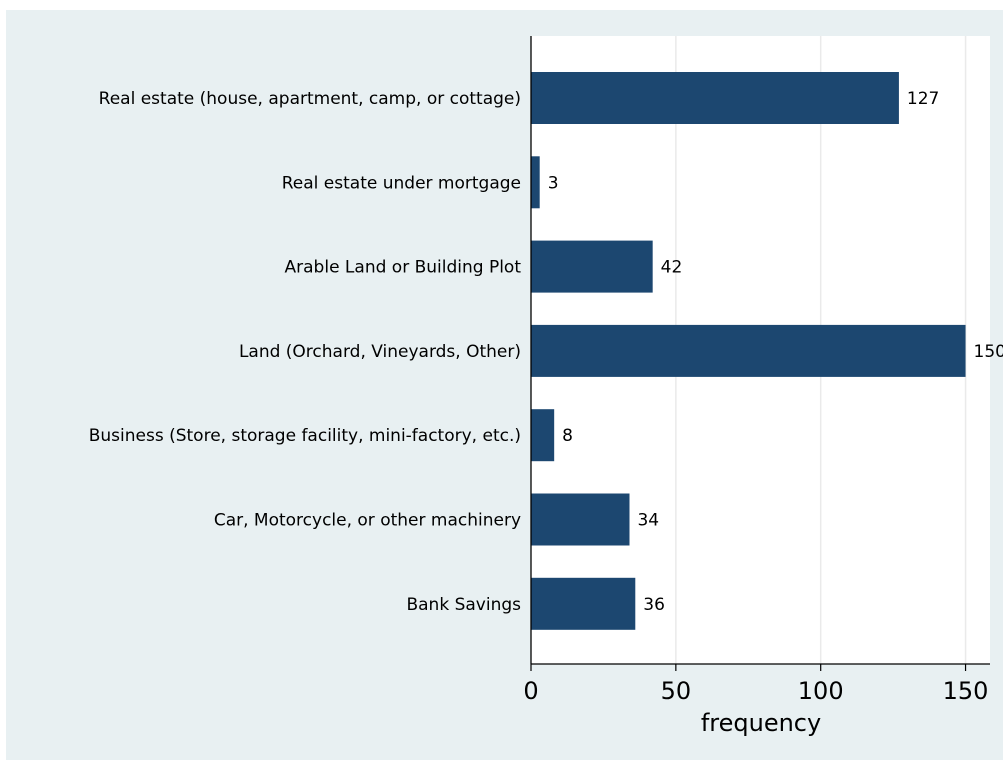 The height and width of the screenshot is (765, 1003). I want to click on x-axis-ticks: 0 50 100 150, so click(755, 684).